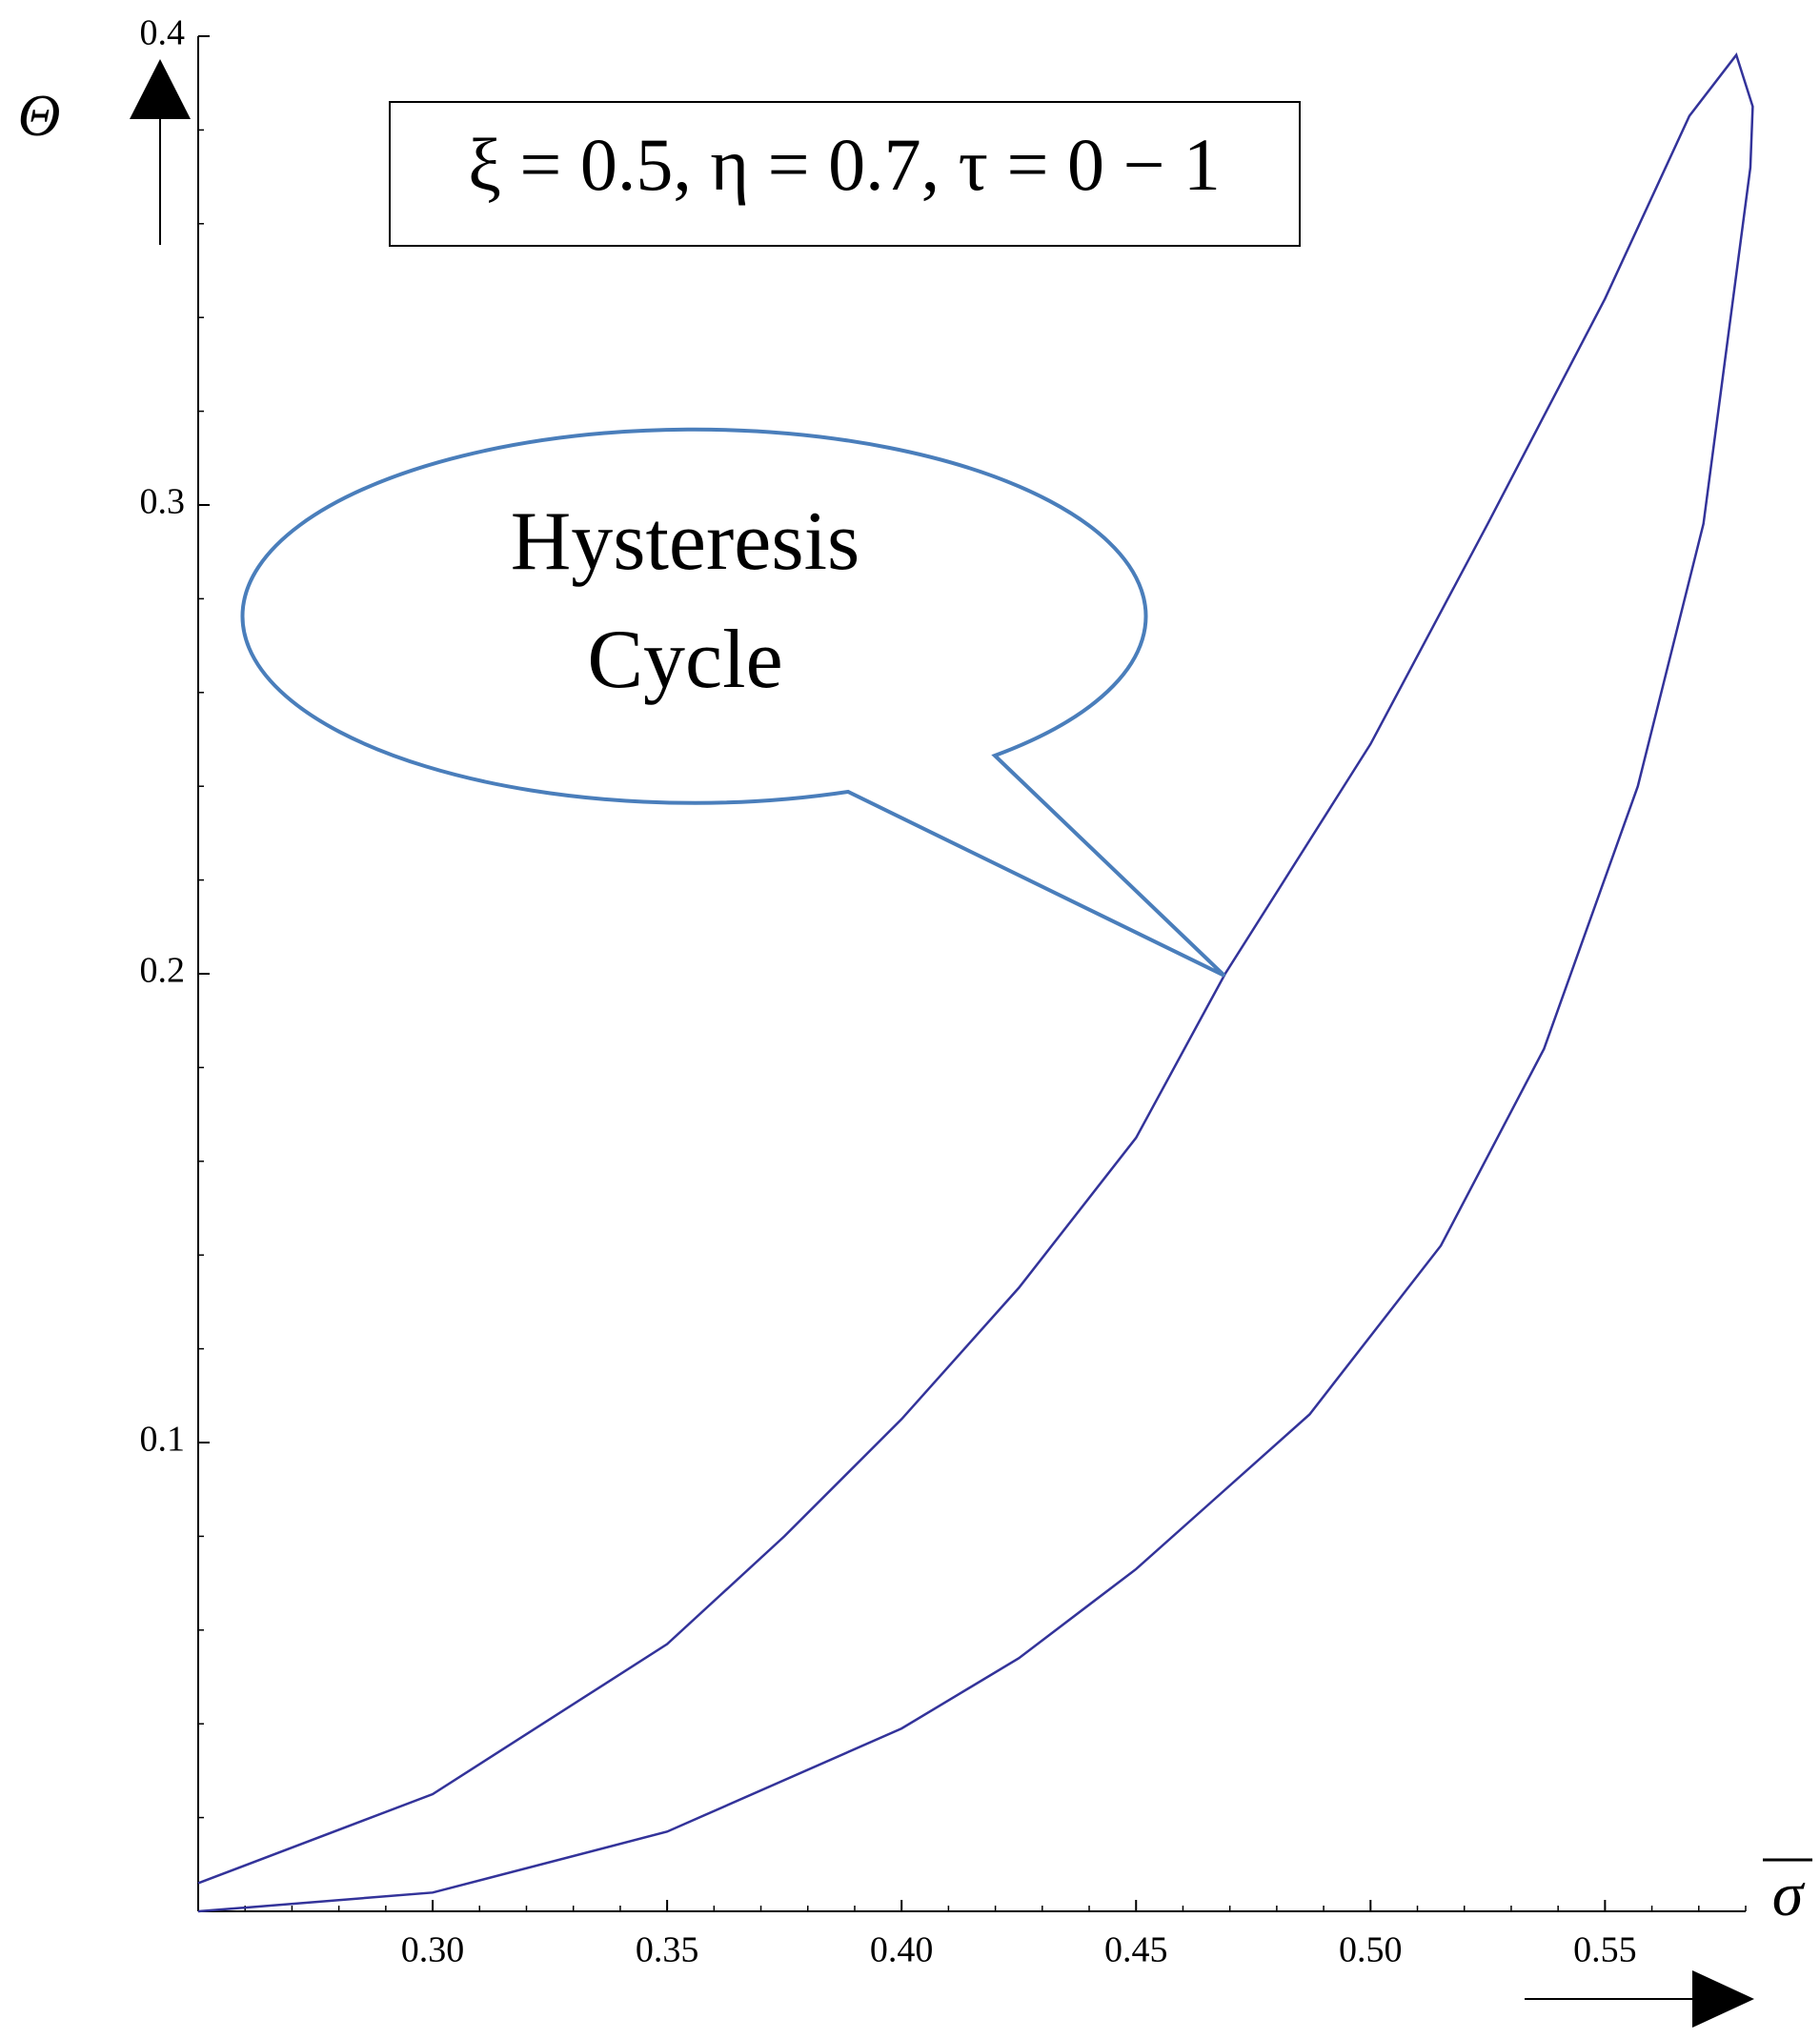  What do you see at coordinates (1789, 1894) in the screenshot?
I see `x-axis-label: σ` at bounding box center [1789, 1894].